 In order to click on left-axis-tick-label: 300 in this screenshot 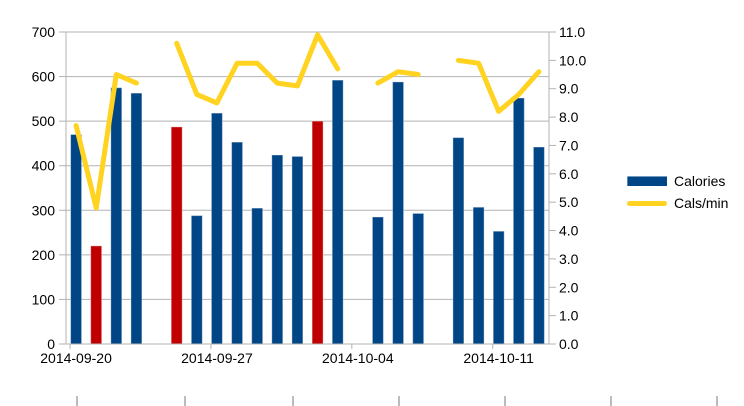, I will do `click(44, 210)`.